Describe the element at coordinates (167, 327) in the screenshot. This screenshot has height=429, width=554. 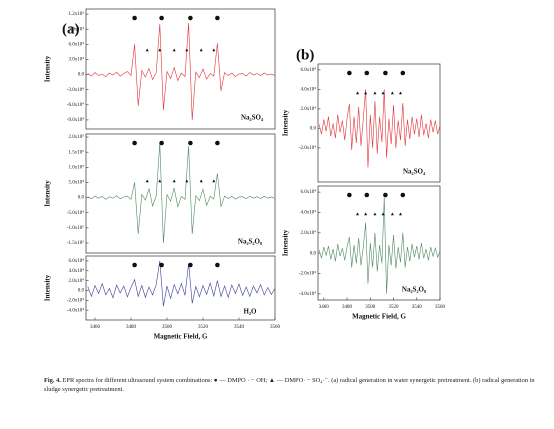
I see `x-tick-label: 3500` at that location.